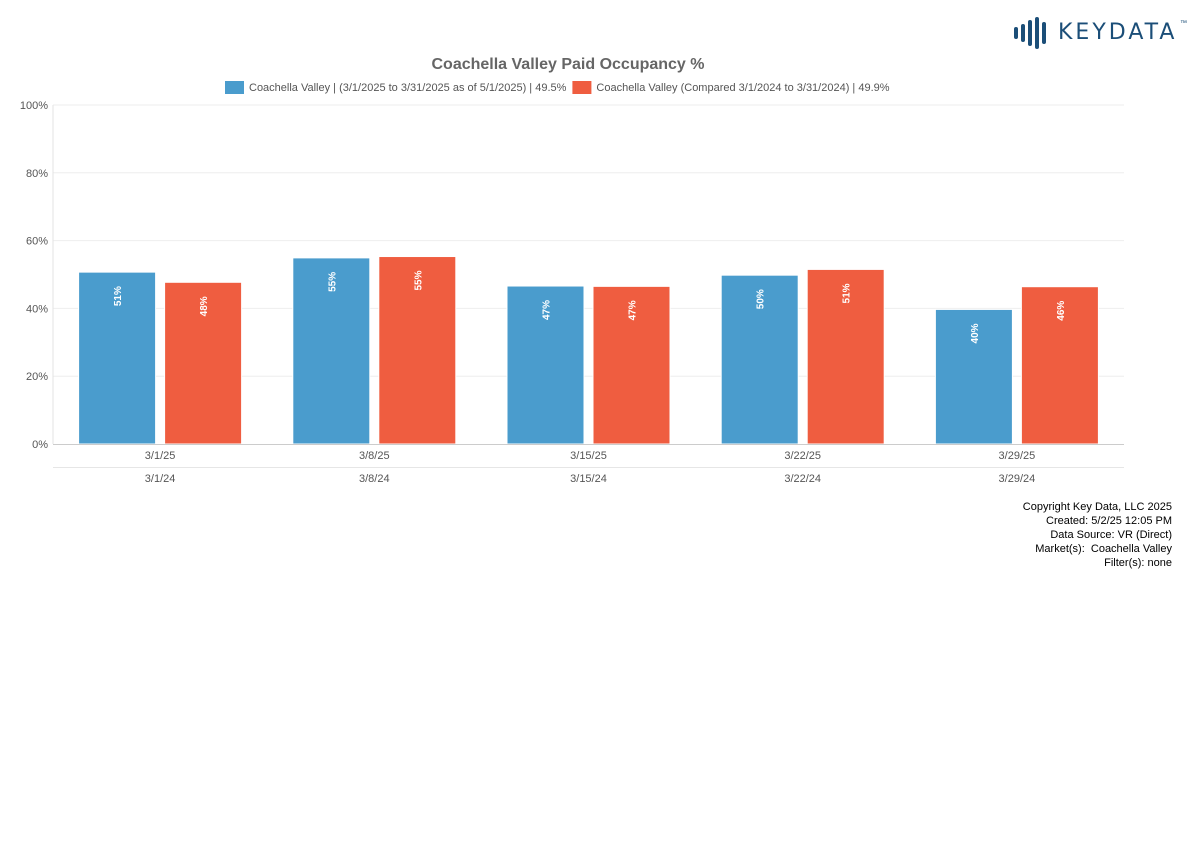  What do you see at coordinates (374, 479) in the screenshot?
I see `x-tick-label-secondary: 3/8/24` at bounding box center [374, 479].